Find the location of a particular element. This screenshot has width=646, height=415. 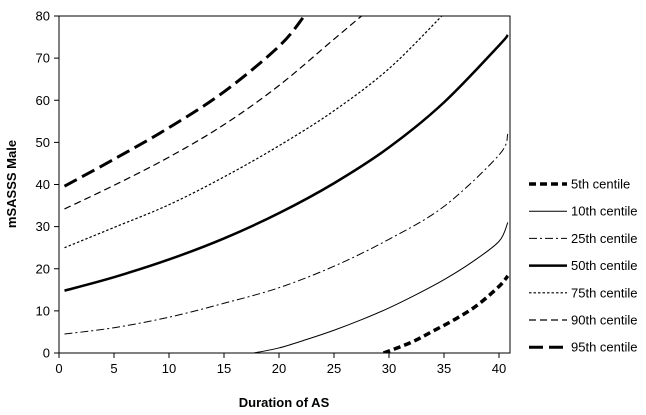

x-tick-label: 40 is located at coordinates (499, 368).